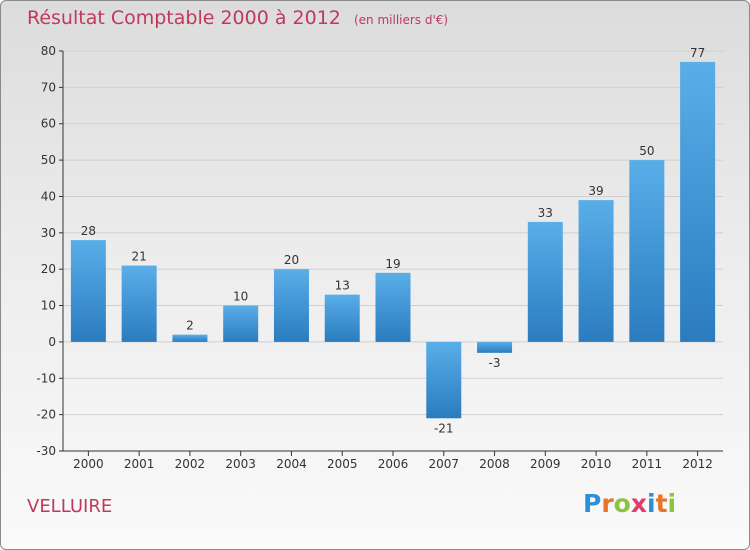 This screenshot has height=550, width=750. Describe the element at coordinates (139, 464) in the screenshot. I see `x-tick-label: 2001` at that location.